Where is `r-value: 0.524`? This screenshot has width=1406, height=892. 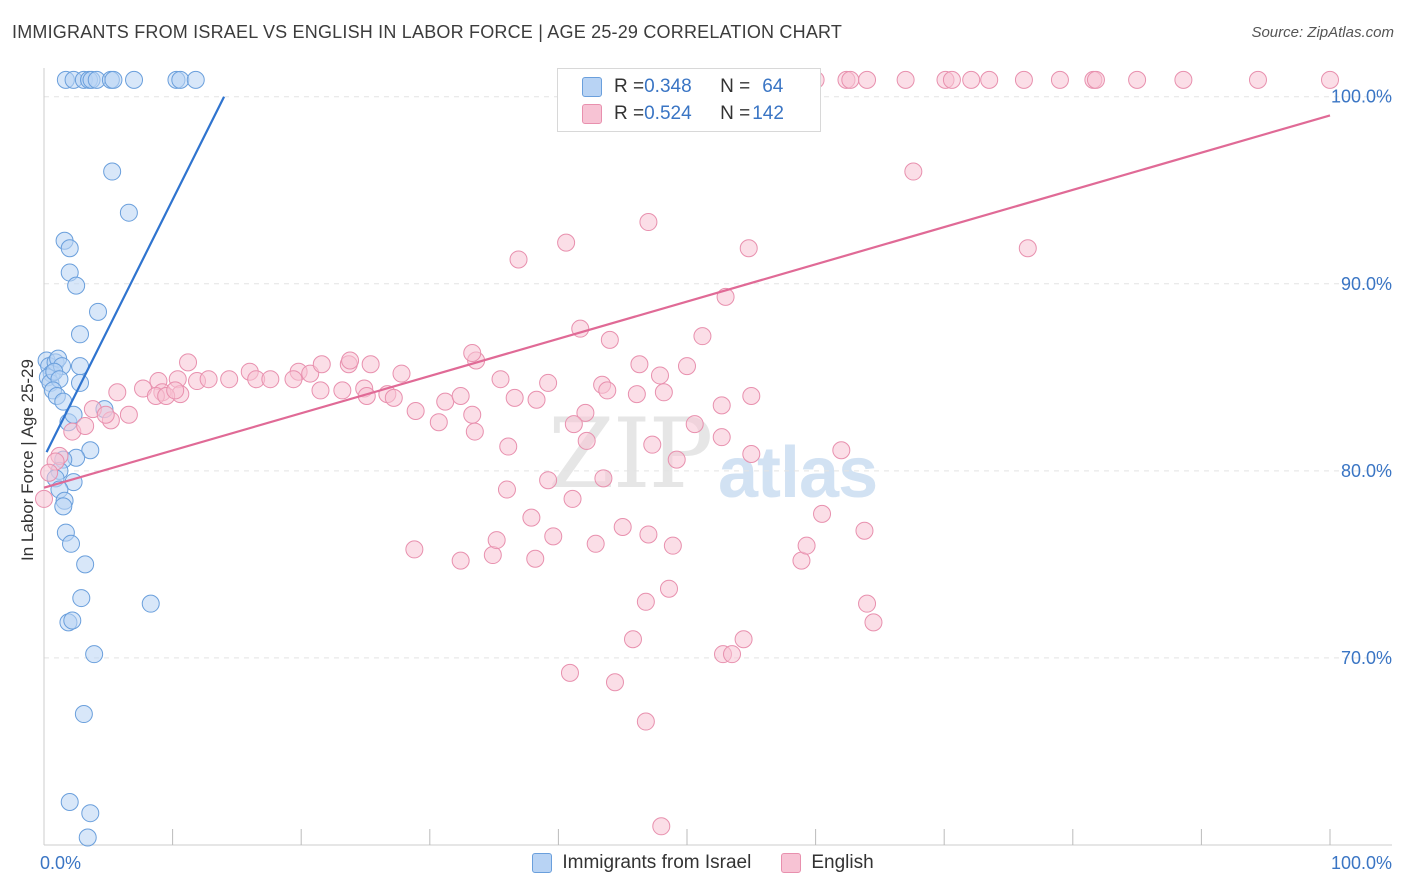
r-value: 0.524 is located at coordinates (668, 113).